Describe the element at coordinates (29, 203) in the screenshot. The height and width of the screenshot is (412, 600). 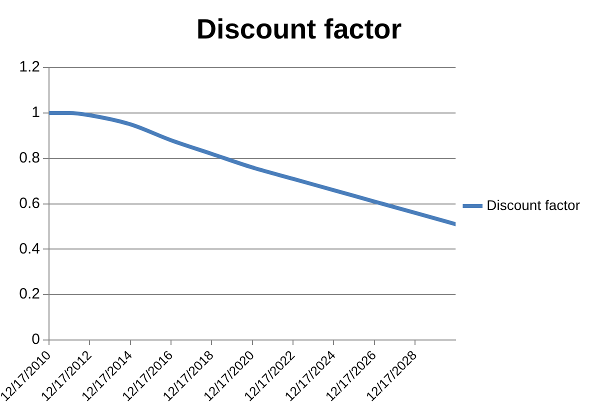
I see `y-tick-label: 0.6` at that location.